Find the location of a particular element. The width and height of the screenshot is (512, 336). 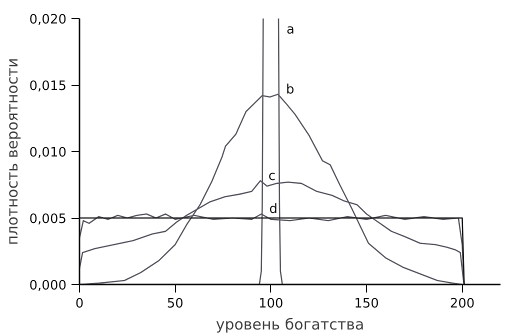

series-label: d is located at coordinates (273, 210).